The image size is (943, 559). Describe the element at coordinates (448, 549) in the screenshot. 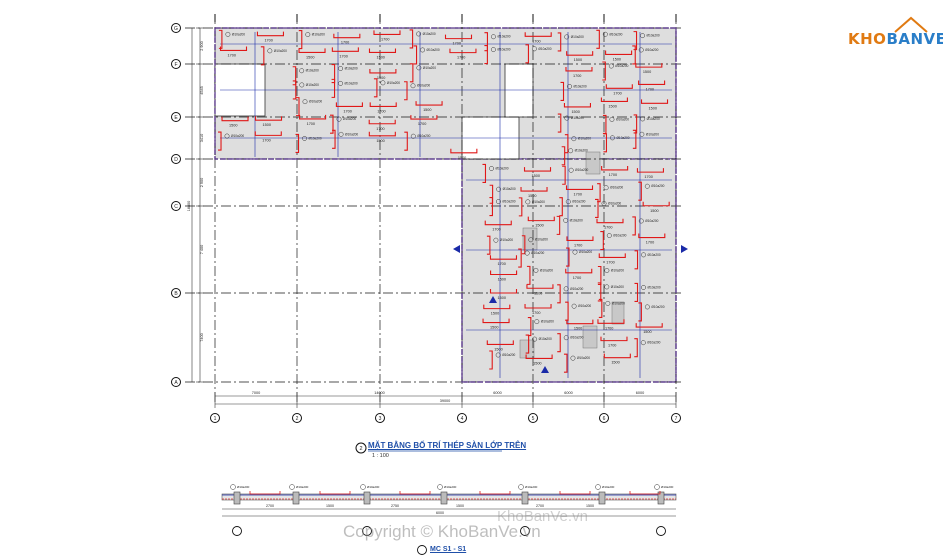

I see `section-title: MC S1 - S1` at that location.